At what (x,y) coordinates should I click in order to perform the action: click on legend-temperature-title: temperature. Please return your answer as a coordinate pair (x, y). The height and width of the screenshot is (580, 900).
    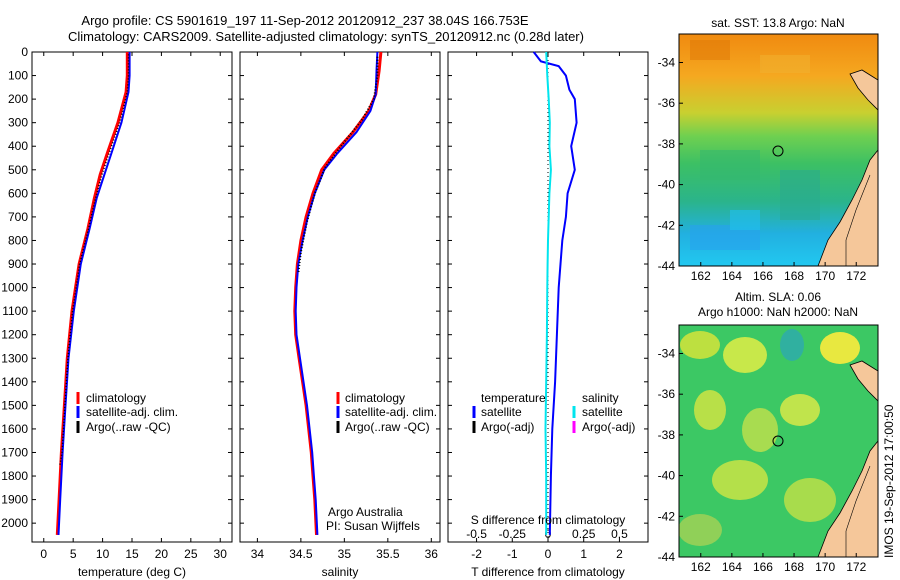
    Looking at the image, I should click on (513, 398).